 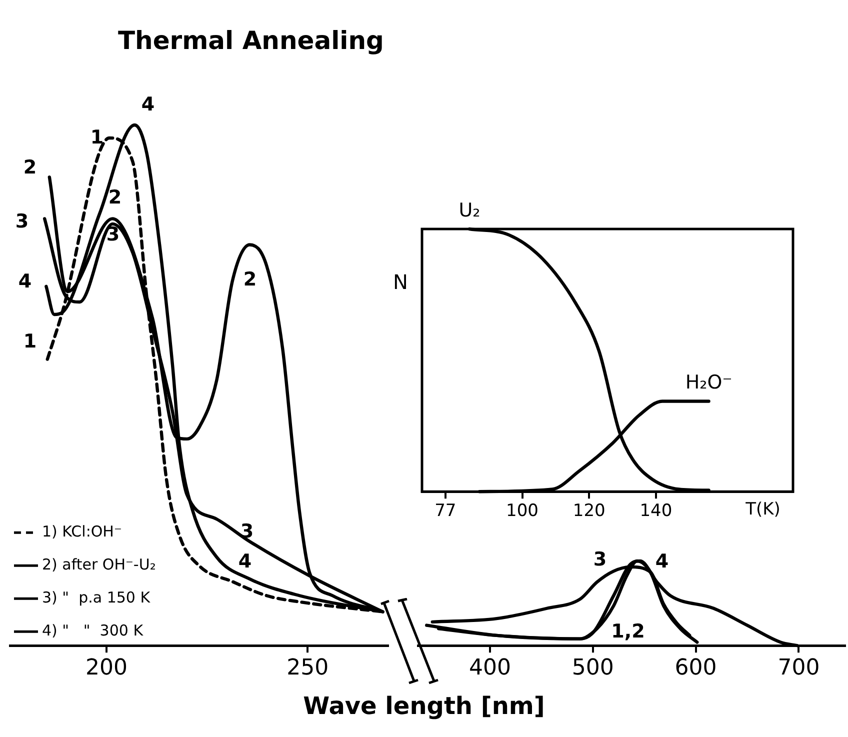 What do you see at coordinates (469, 210) in the screenshot?
I see `series-label: U₂` at bounding box center [469, 210].